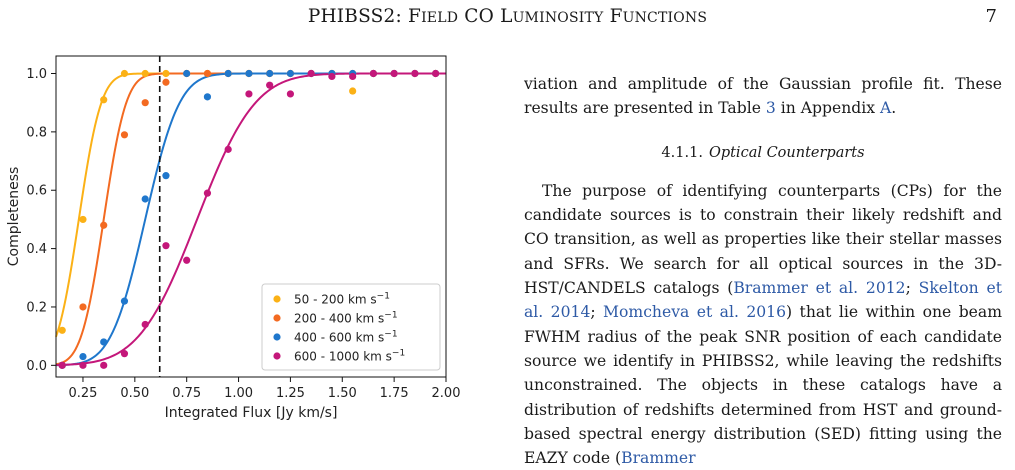 The height and width of the screenshot is (470, 1015). Describe the element at coordinates (658, 458) in the screenshot. I see `cite-brammer: Brammer` at that location.